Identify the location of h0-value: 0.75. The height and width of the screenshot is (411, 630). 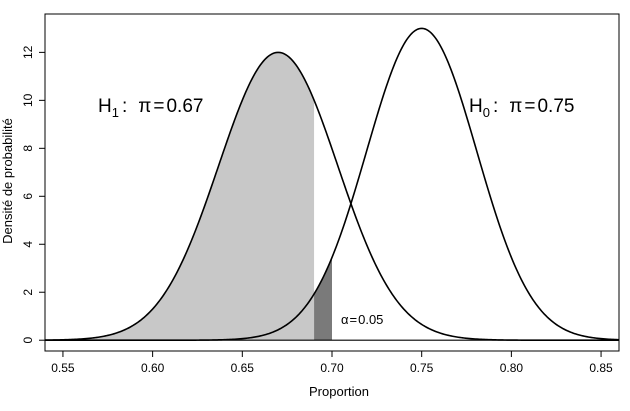
(555, 106).